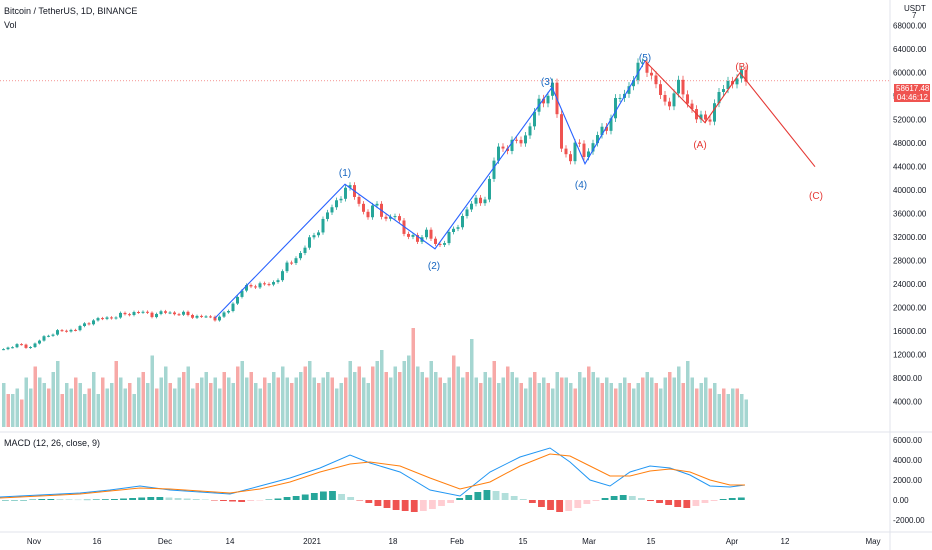 This screenshot has width=932, height=550. I want to click on wave-label: (1), so click(345, 173).